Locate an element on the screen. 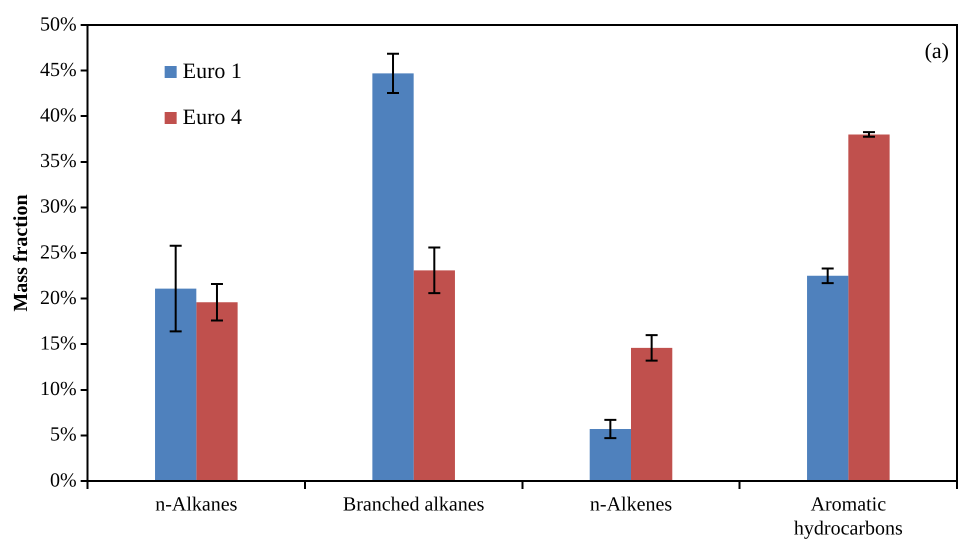 This screenshot has height=545, width=959. y-tick-label: 30% is located at coordinates (58, 207).